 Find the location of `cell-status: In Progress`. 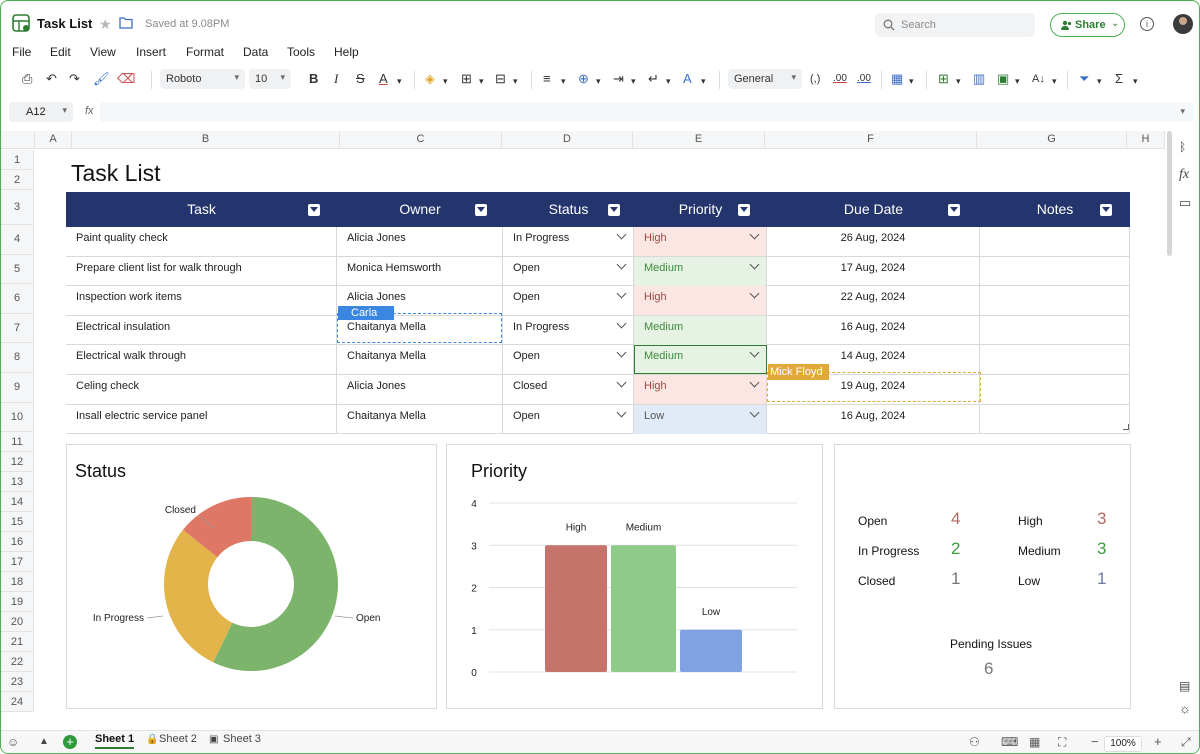

cell-status: In Progress is located at coordinates (568, 330).